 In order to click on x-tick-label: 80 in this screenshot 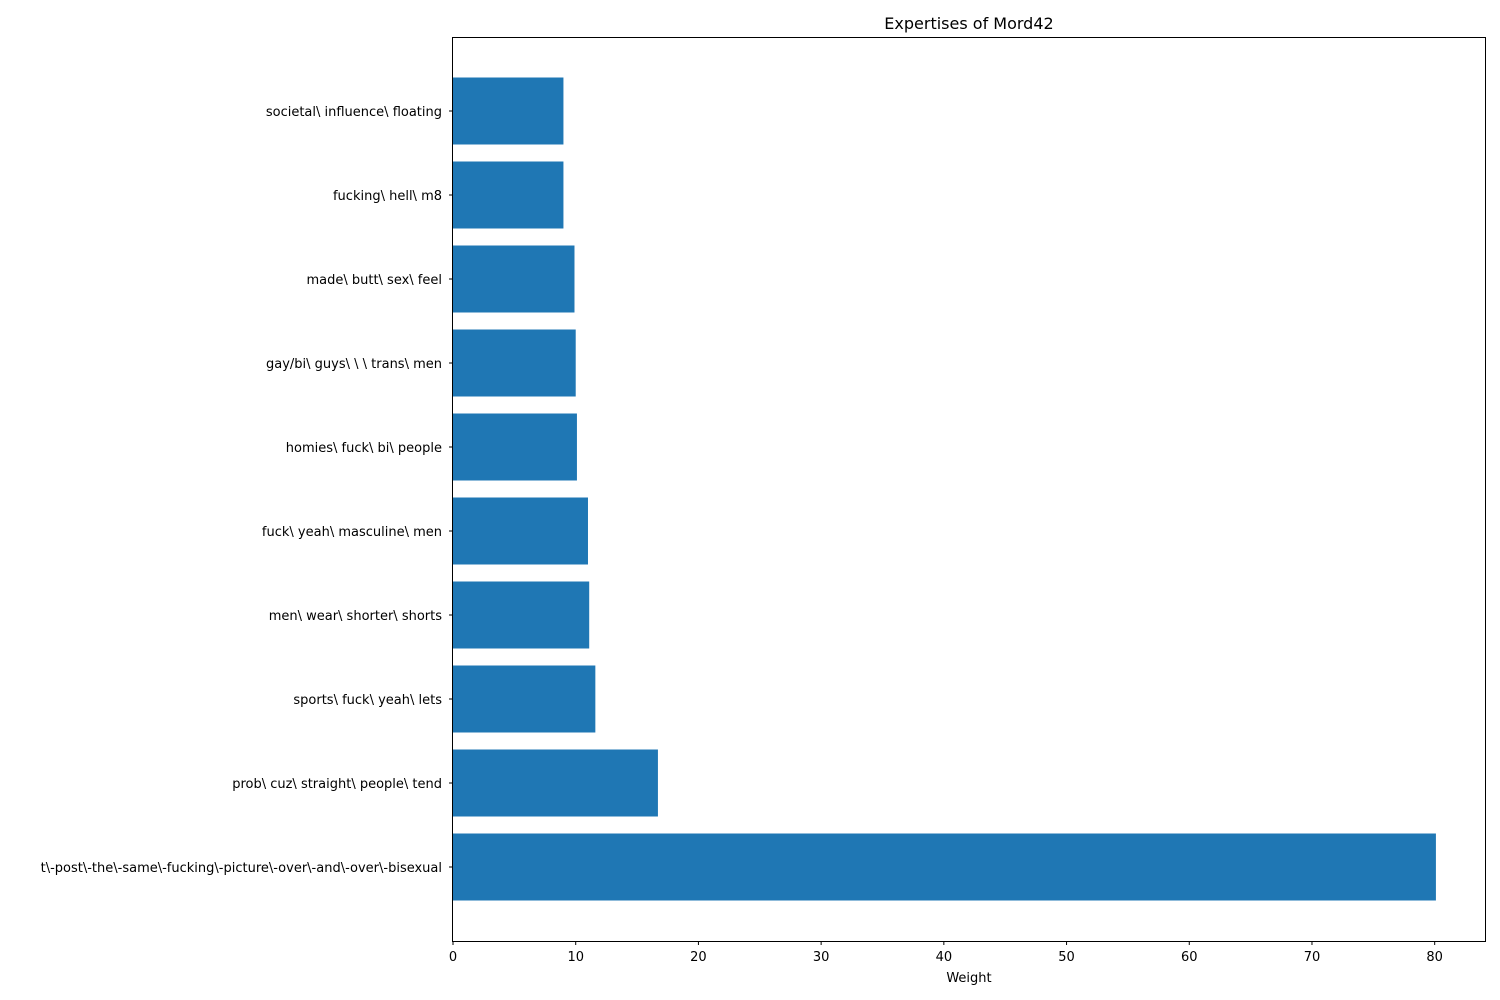, I will do `click(1434, 957)`.